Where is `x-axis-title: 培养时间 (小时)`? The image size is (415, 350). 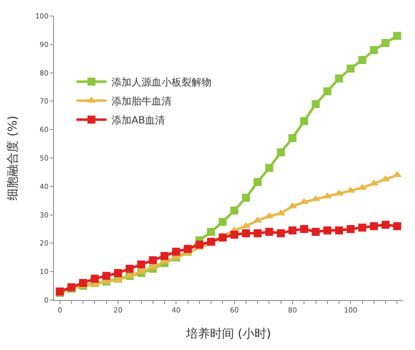
x-axis-title: 培养时间 (小时) is located at coordinates (228, 333).